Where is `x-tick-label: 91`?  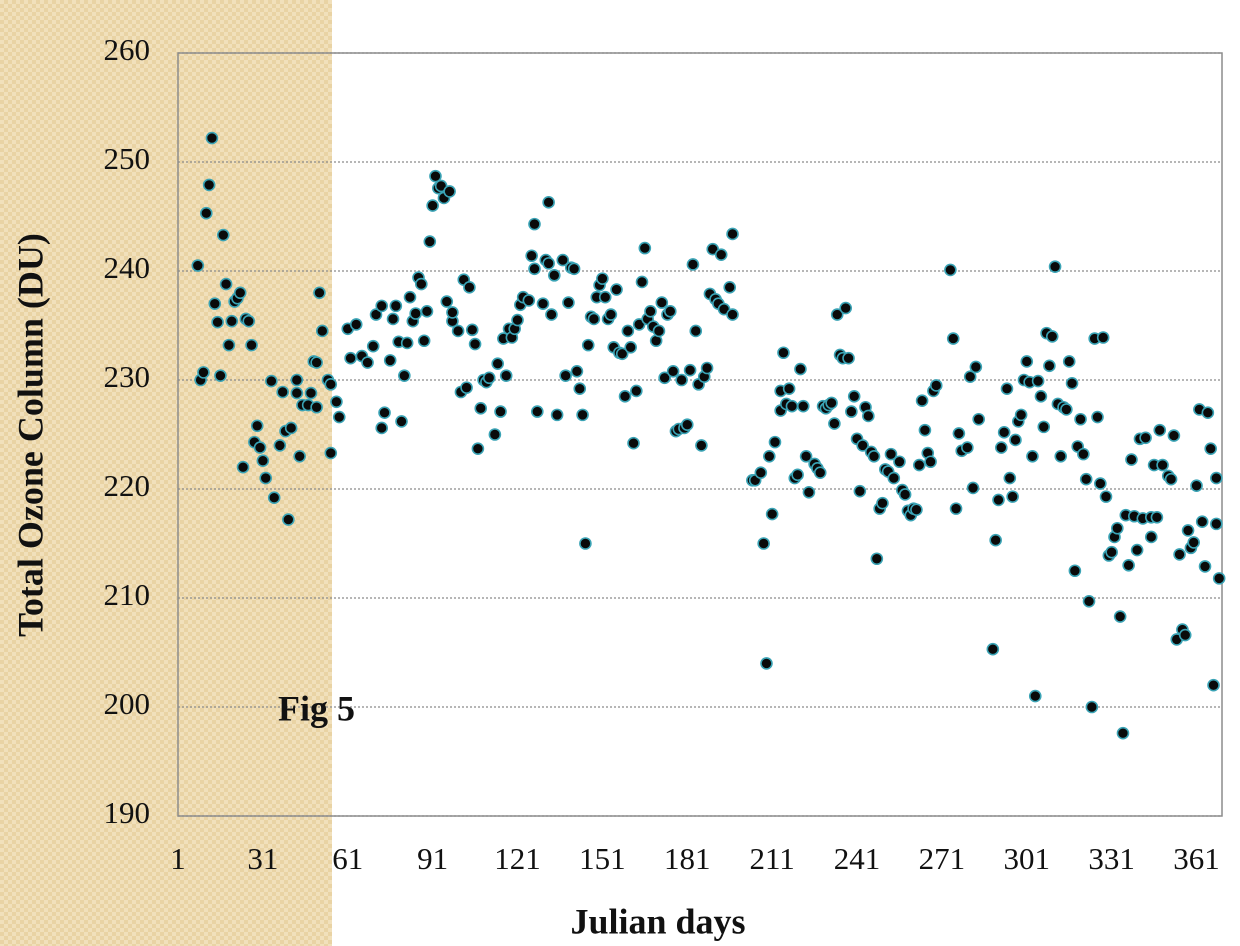
x-tick-label: 91 is located at coordinates (432, 858).